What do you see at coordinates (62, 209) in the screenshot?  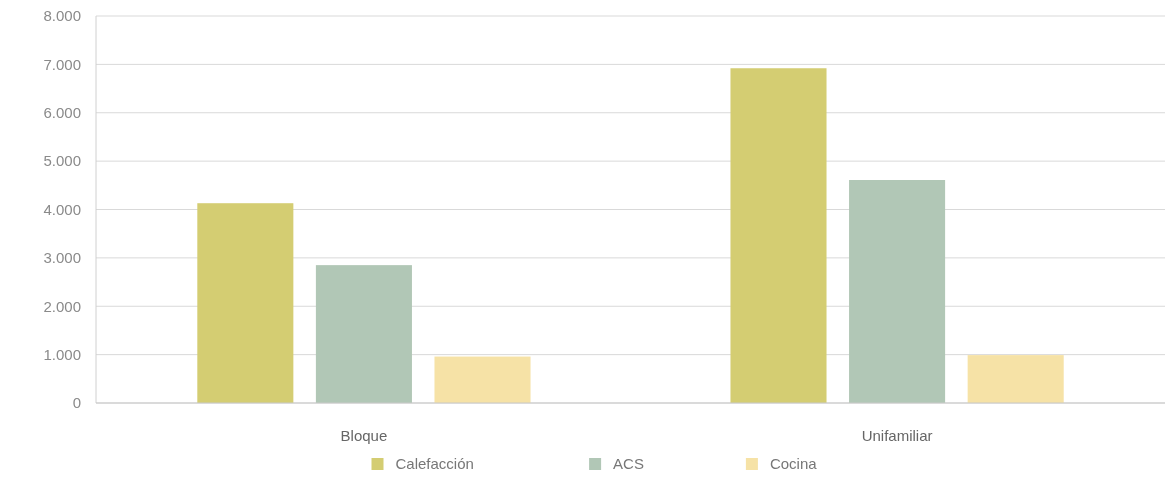 I see `y-tick-label: 4.000` at bounding box center [62, 209].